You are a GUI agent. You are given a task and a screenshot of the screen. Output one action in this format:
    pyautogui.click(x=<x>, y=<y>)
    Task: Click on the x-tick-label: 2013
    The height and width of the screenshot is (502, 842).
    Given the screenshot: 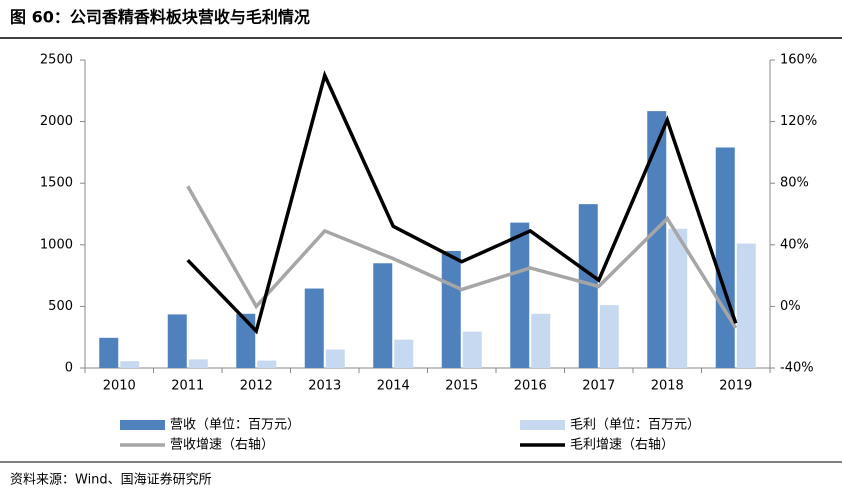 What is the action you would take?
    pyautogui.click(x=324, y=386)
    